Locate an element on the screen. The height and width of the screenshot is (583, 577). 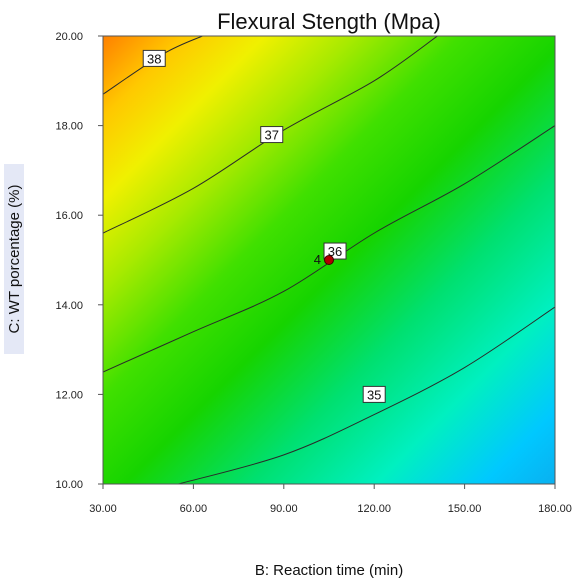
y-axis-title-highlight is located at coordinates (14, 259).